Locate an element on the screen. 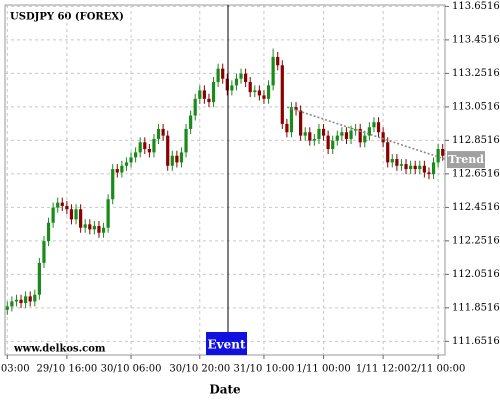 Image resolution: width=500 pixels, height=400 pixels. y-tick-label: 113.0516 is located at coordinates (476, 106).